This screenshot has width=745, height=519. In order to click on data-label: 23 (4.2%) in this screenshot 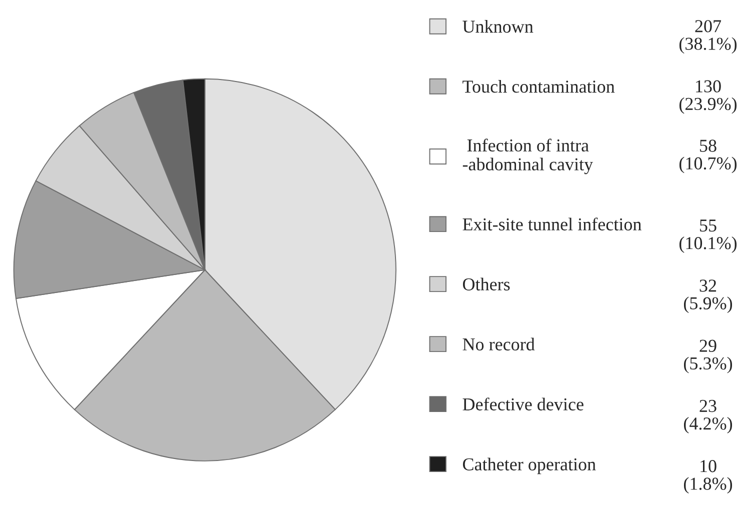, I will do `click(708, 417)`.